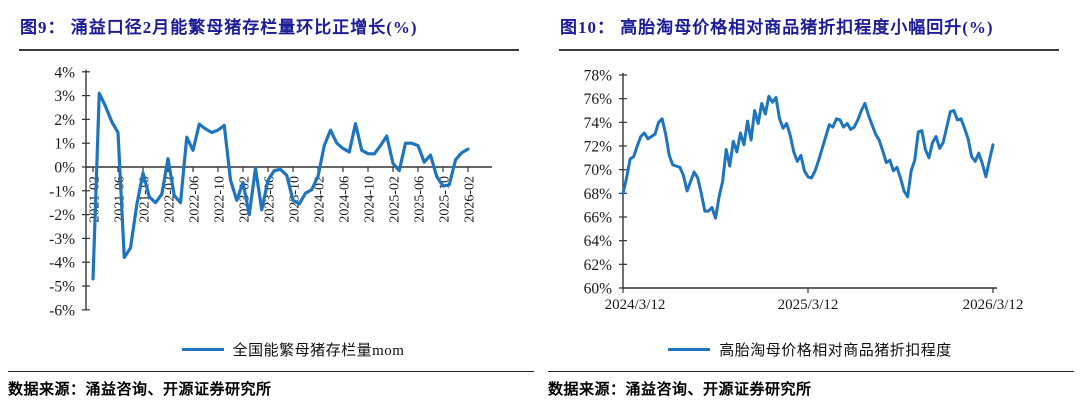 The width and height of the screenshot is (1080, 411). I want to click on chart9-y-tick-label: -3%, so click(62, 239).